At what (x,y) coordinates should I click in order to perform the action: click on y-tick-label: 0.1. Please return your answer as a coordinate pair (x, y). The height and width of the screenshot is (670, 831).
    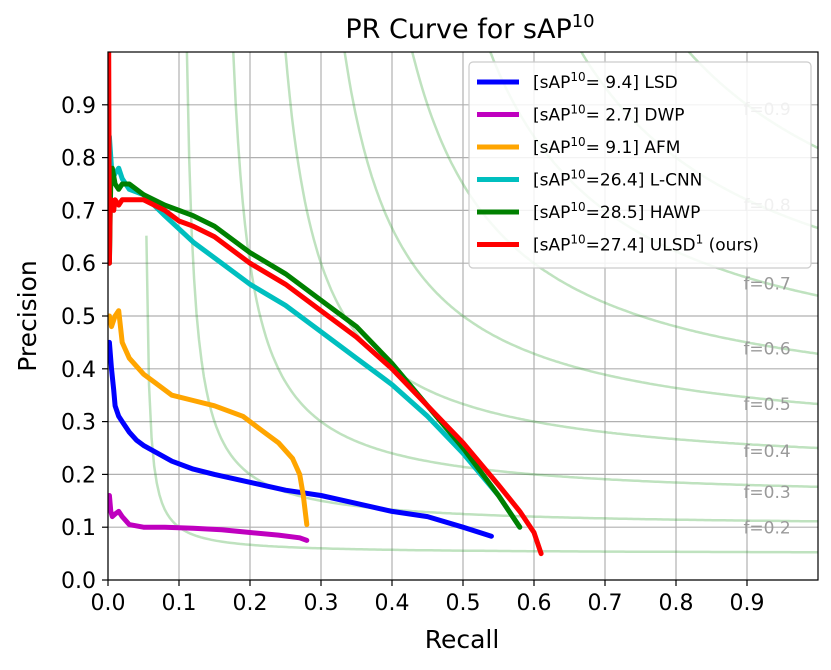
    Looking at the image, I should click on (78, 528).